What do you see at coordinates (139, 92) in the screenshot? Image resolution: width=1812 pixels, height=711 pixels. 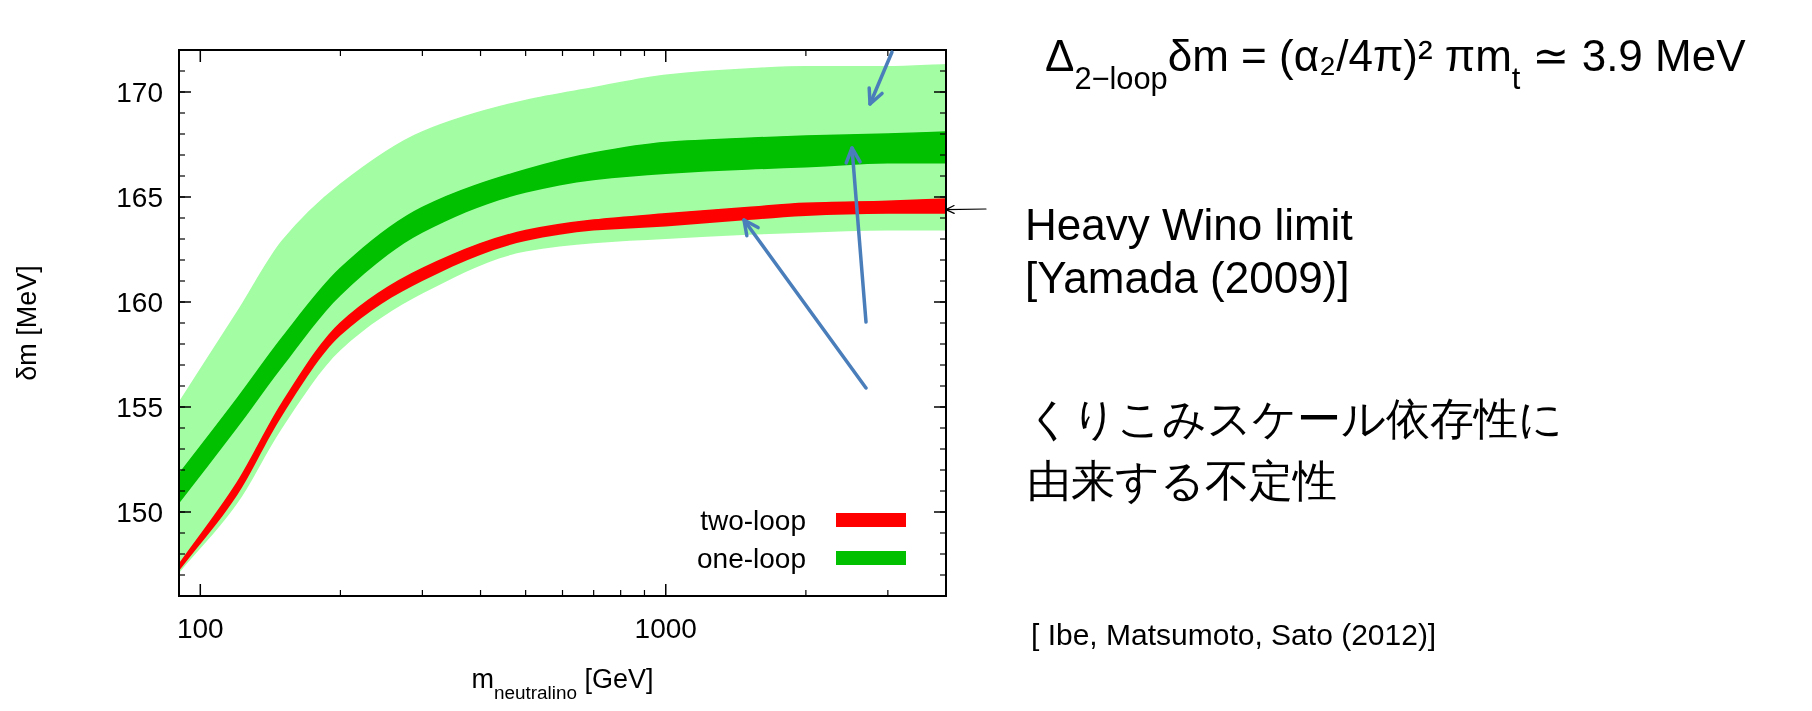 I see `y-tick-label: 170` at bounding box center [139, 92].